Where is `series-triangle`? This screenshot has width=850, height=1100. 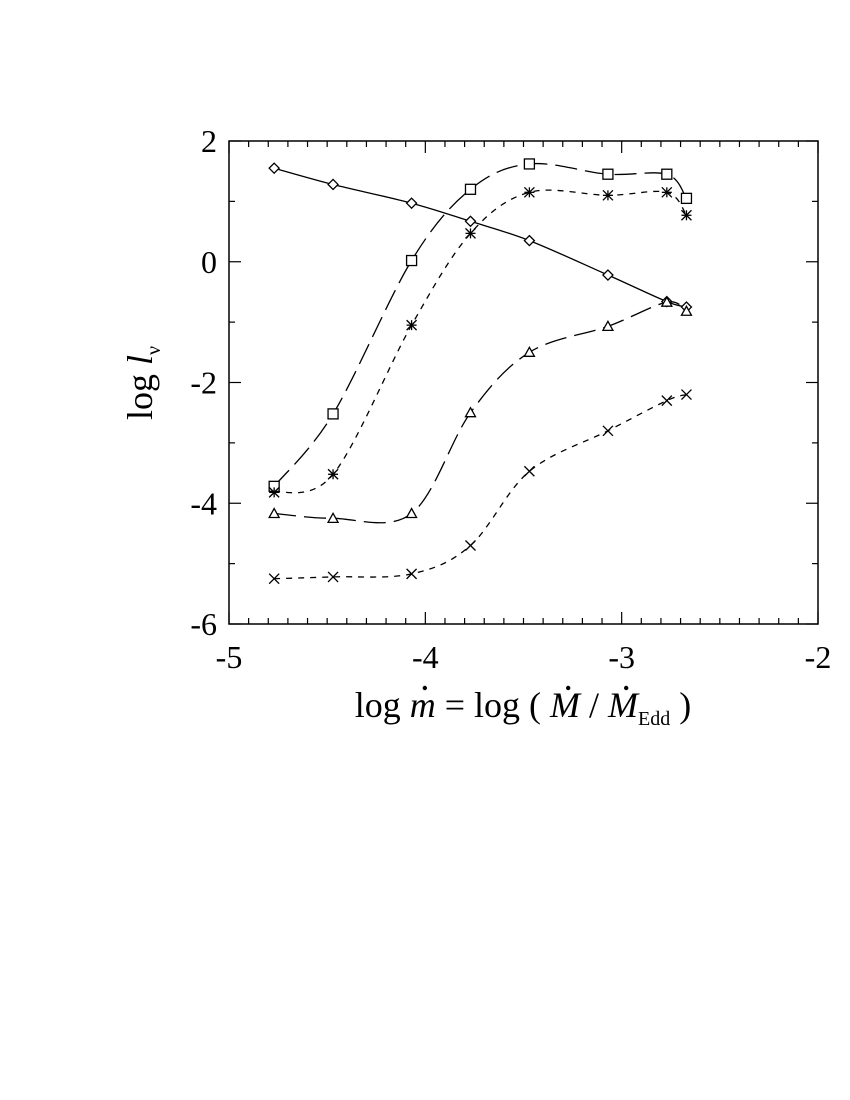
series-triangle is located at coordinates (480, 409).